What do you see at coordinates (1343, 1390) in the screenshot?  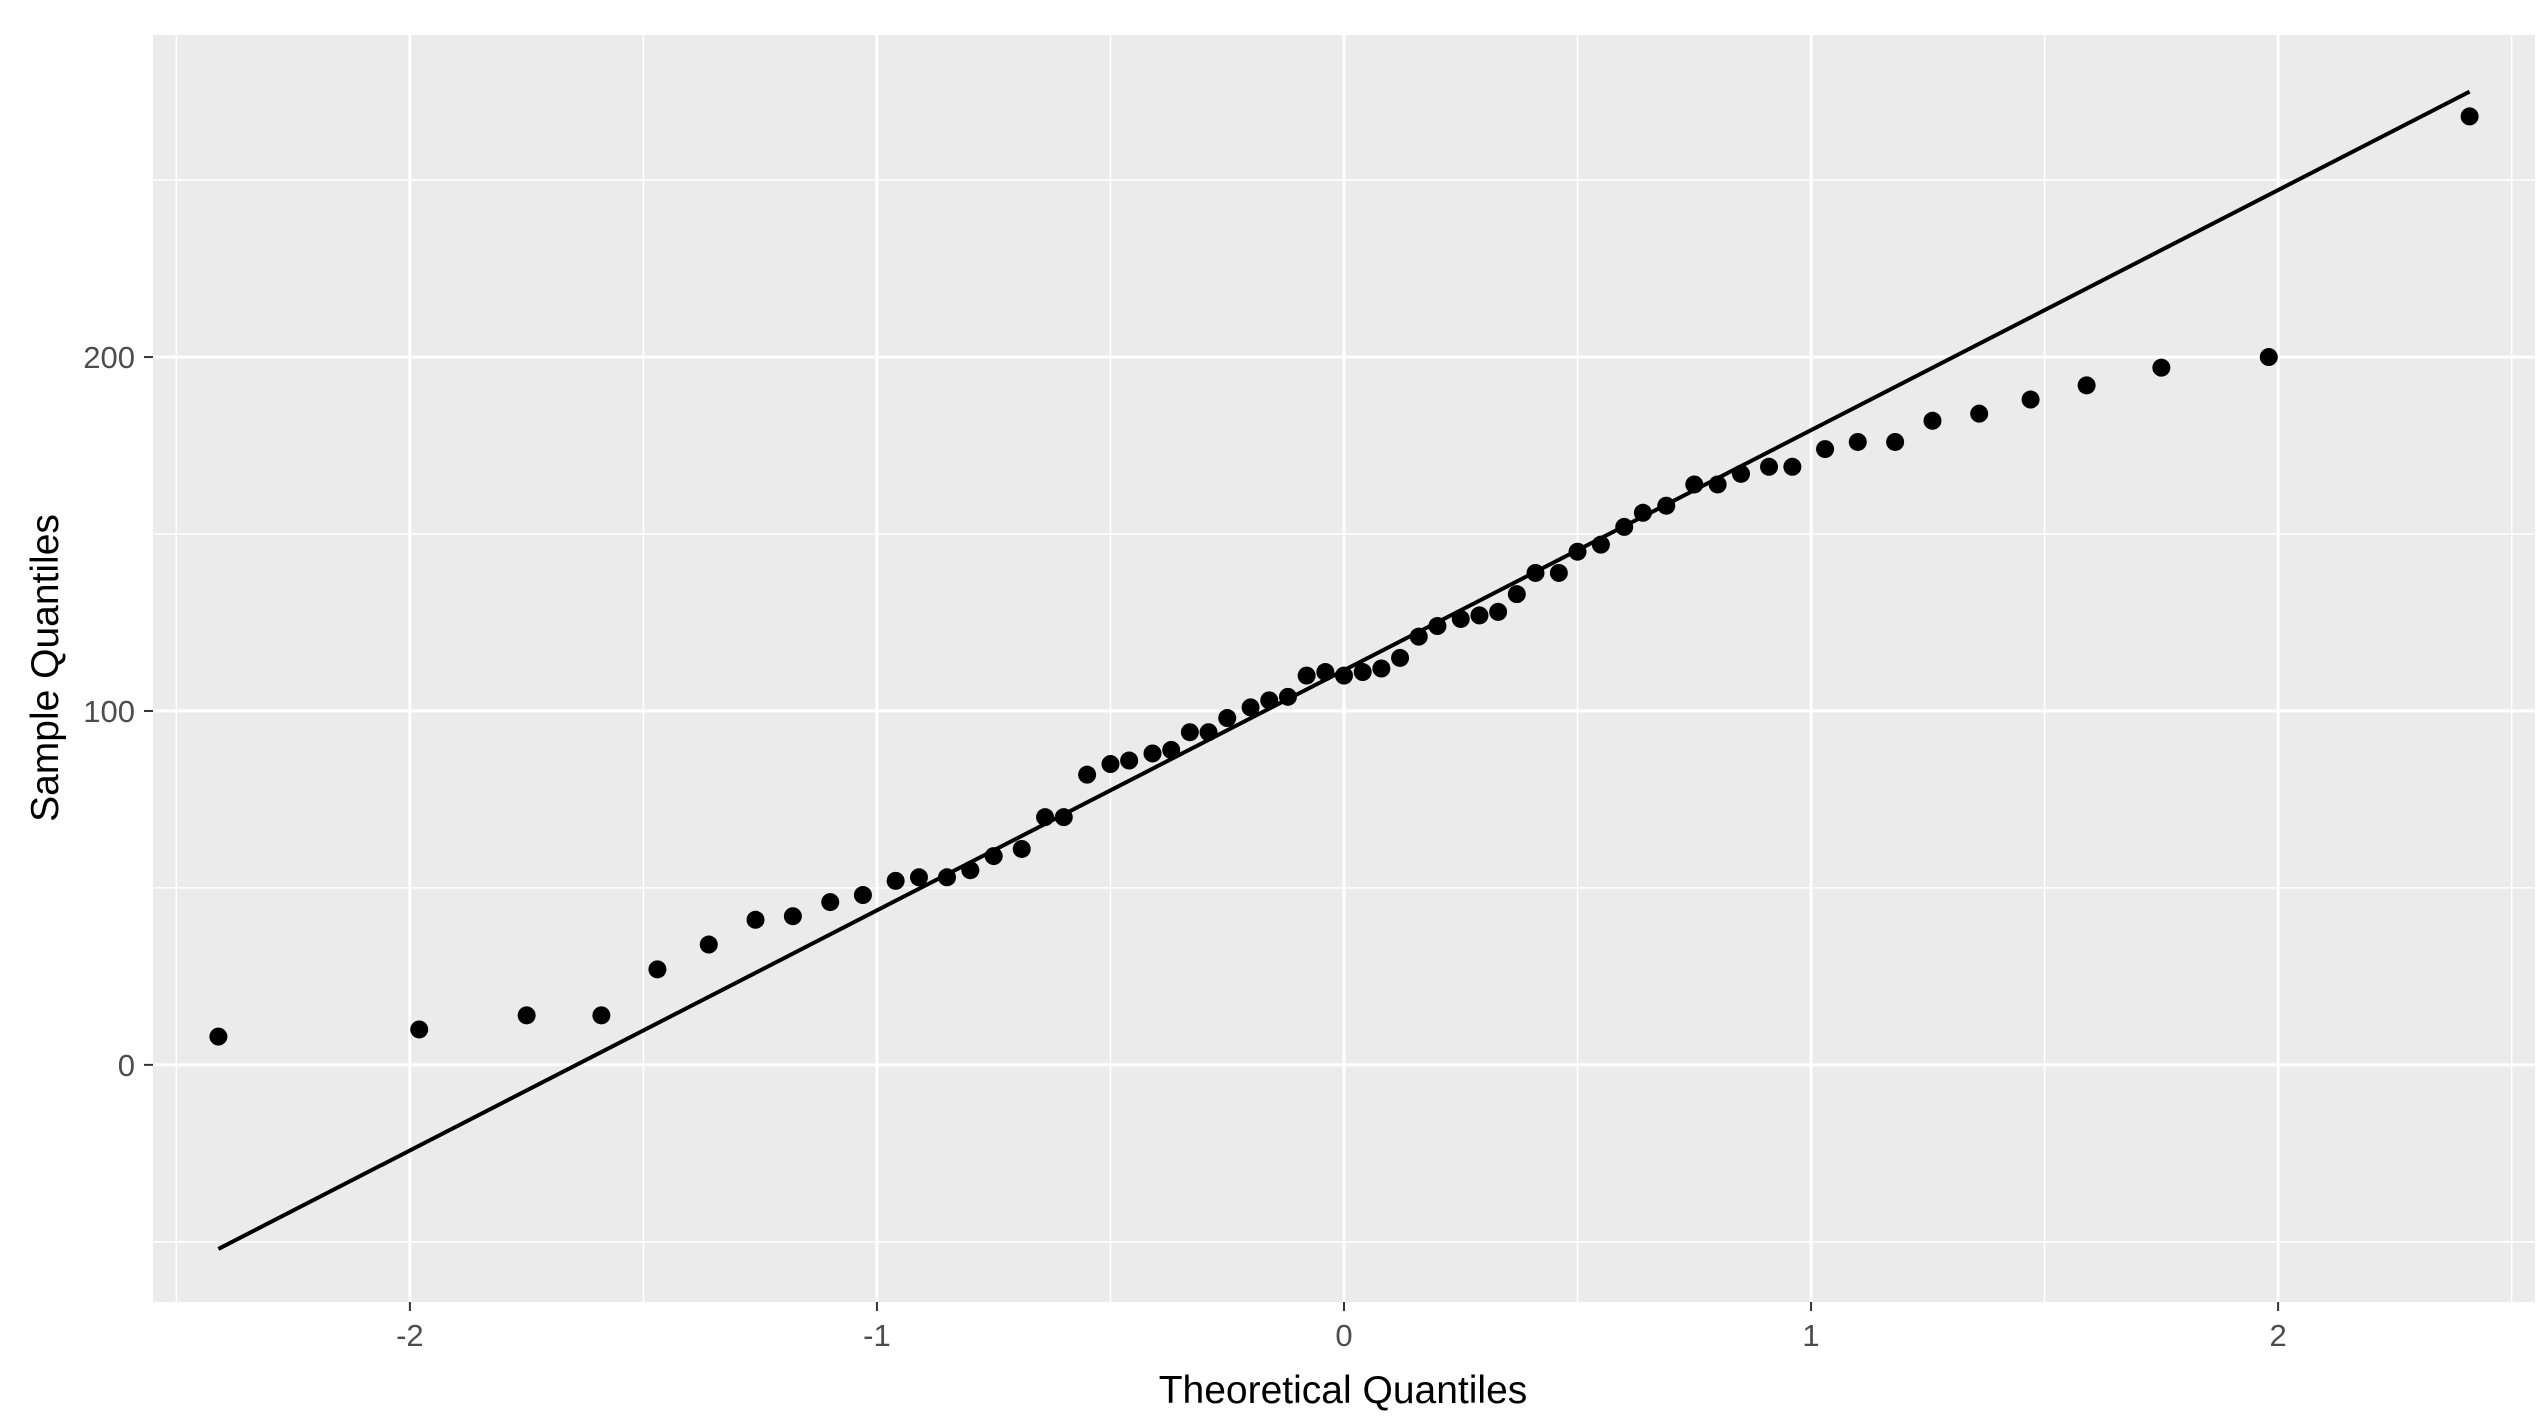 I see `x-axis-title: Theoretical Quantiles` at bounding box center [1343, 1390].